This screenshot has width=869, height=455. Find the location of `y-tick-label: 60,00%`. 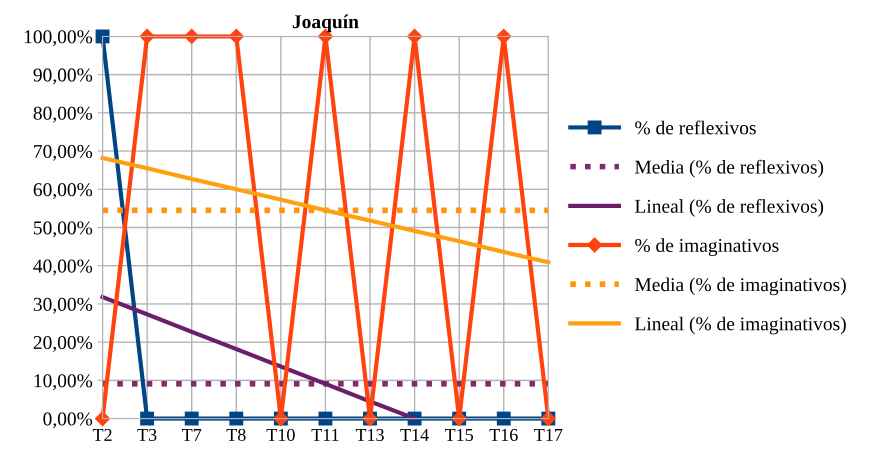

y-tick-label: 60,00% is located at coordinates (63, 191).